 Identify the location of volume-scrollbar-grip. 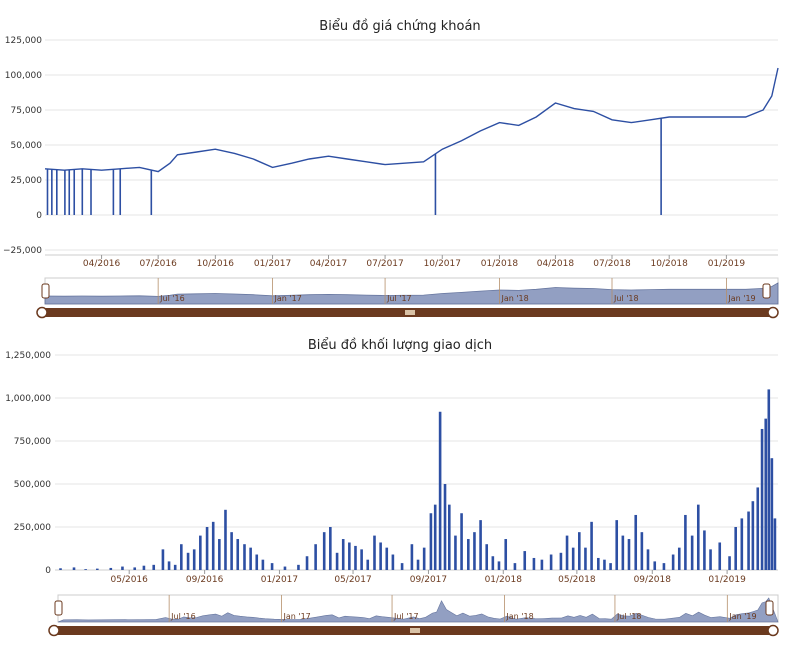
(415, 630).